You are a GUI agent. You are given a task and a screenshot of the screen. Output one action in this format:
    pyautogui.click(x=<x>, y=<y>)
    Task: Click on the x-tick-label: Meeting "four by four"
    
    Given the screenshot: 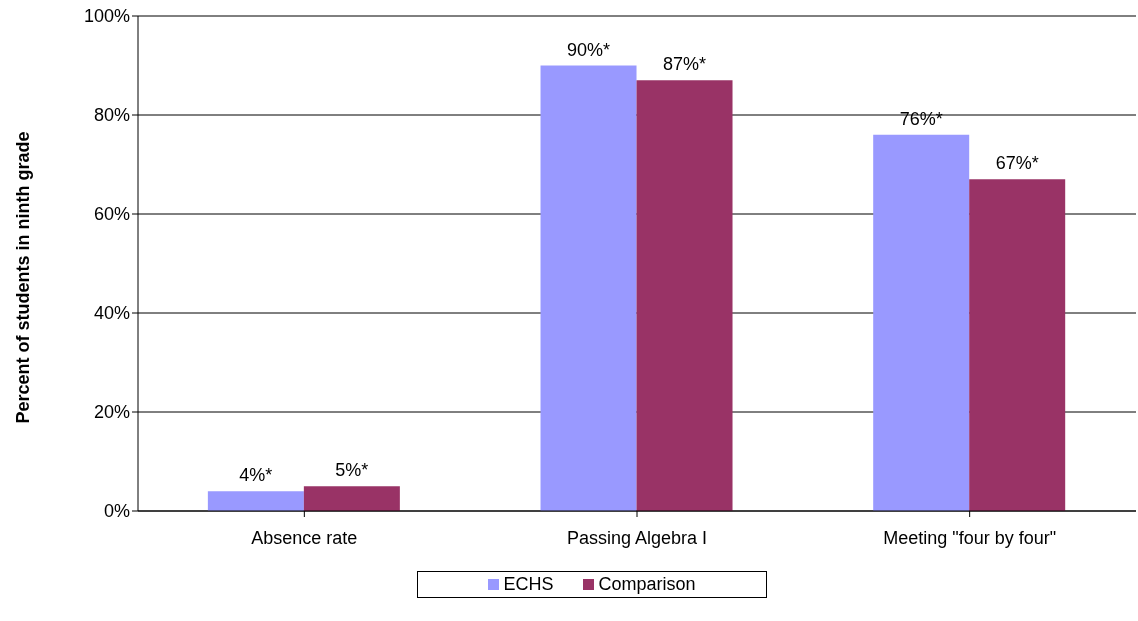 What is the action you would take?
    pyautogui.click(x=970, y=537)
    